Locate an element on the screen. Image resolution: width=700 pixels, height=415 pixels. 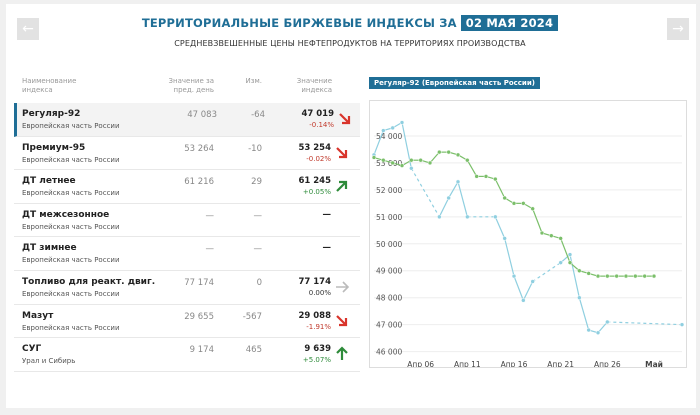
page-title-text: ТЕРРИТОРИАЛЬНЫЕ БИРЖЕВЫЕ ИНДЕКСЫ ЗА is located at coordinates (299, 23).